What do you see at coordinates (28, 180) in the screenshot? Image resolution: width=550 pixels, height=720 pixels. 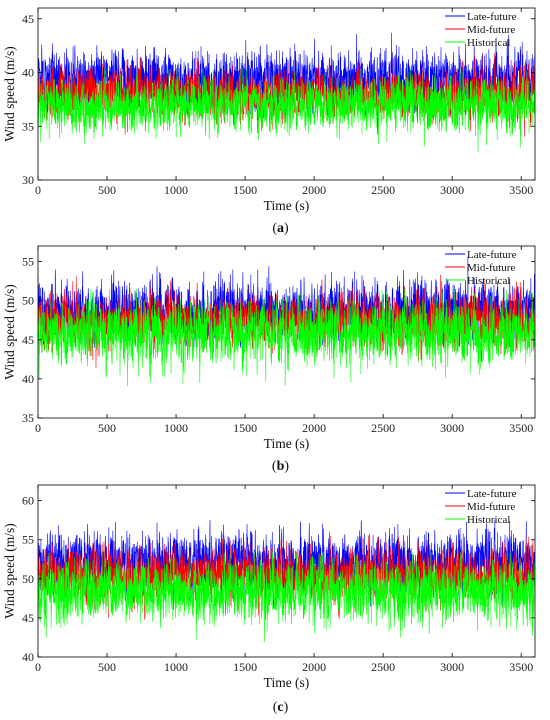 I see `y-tick-label: 30` at bounding box center [28, 180].